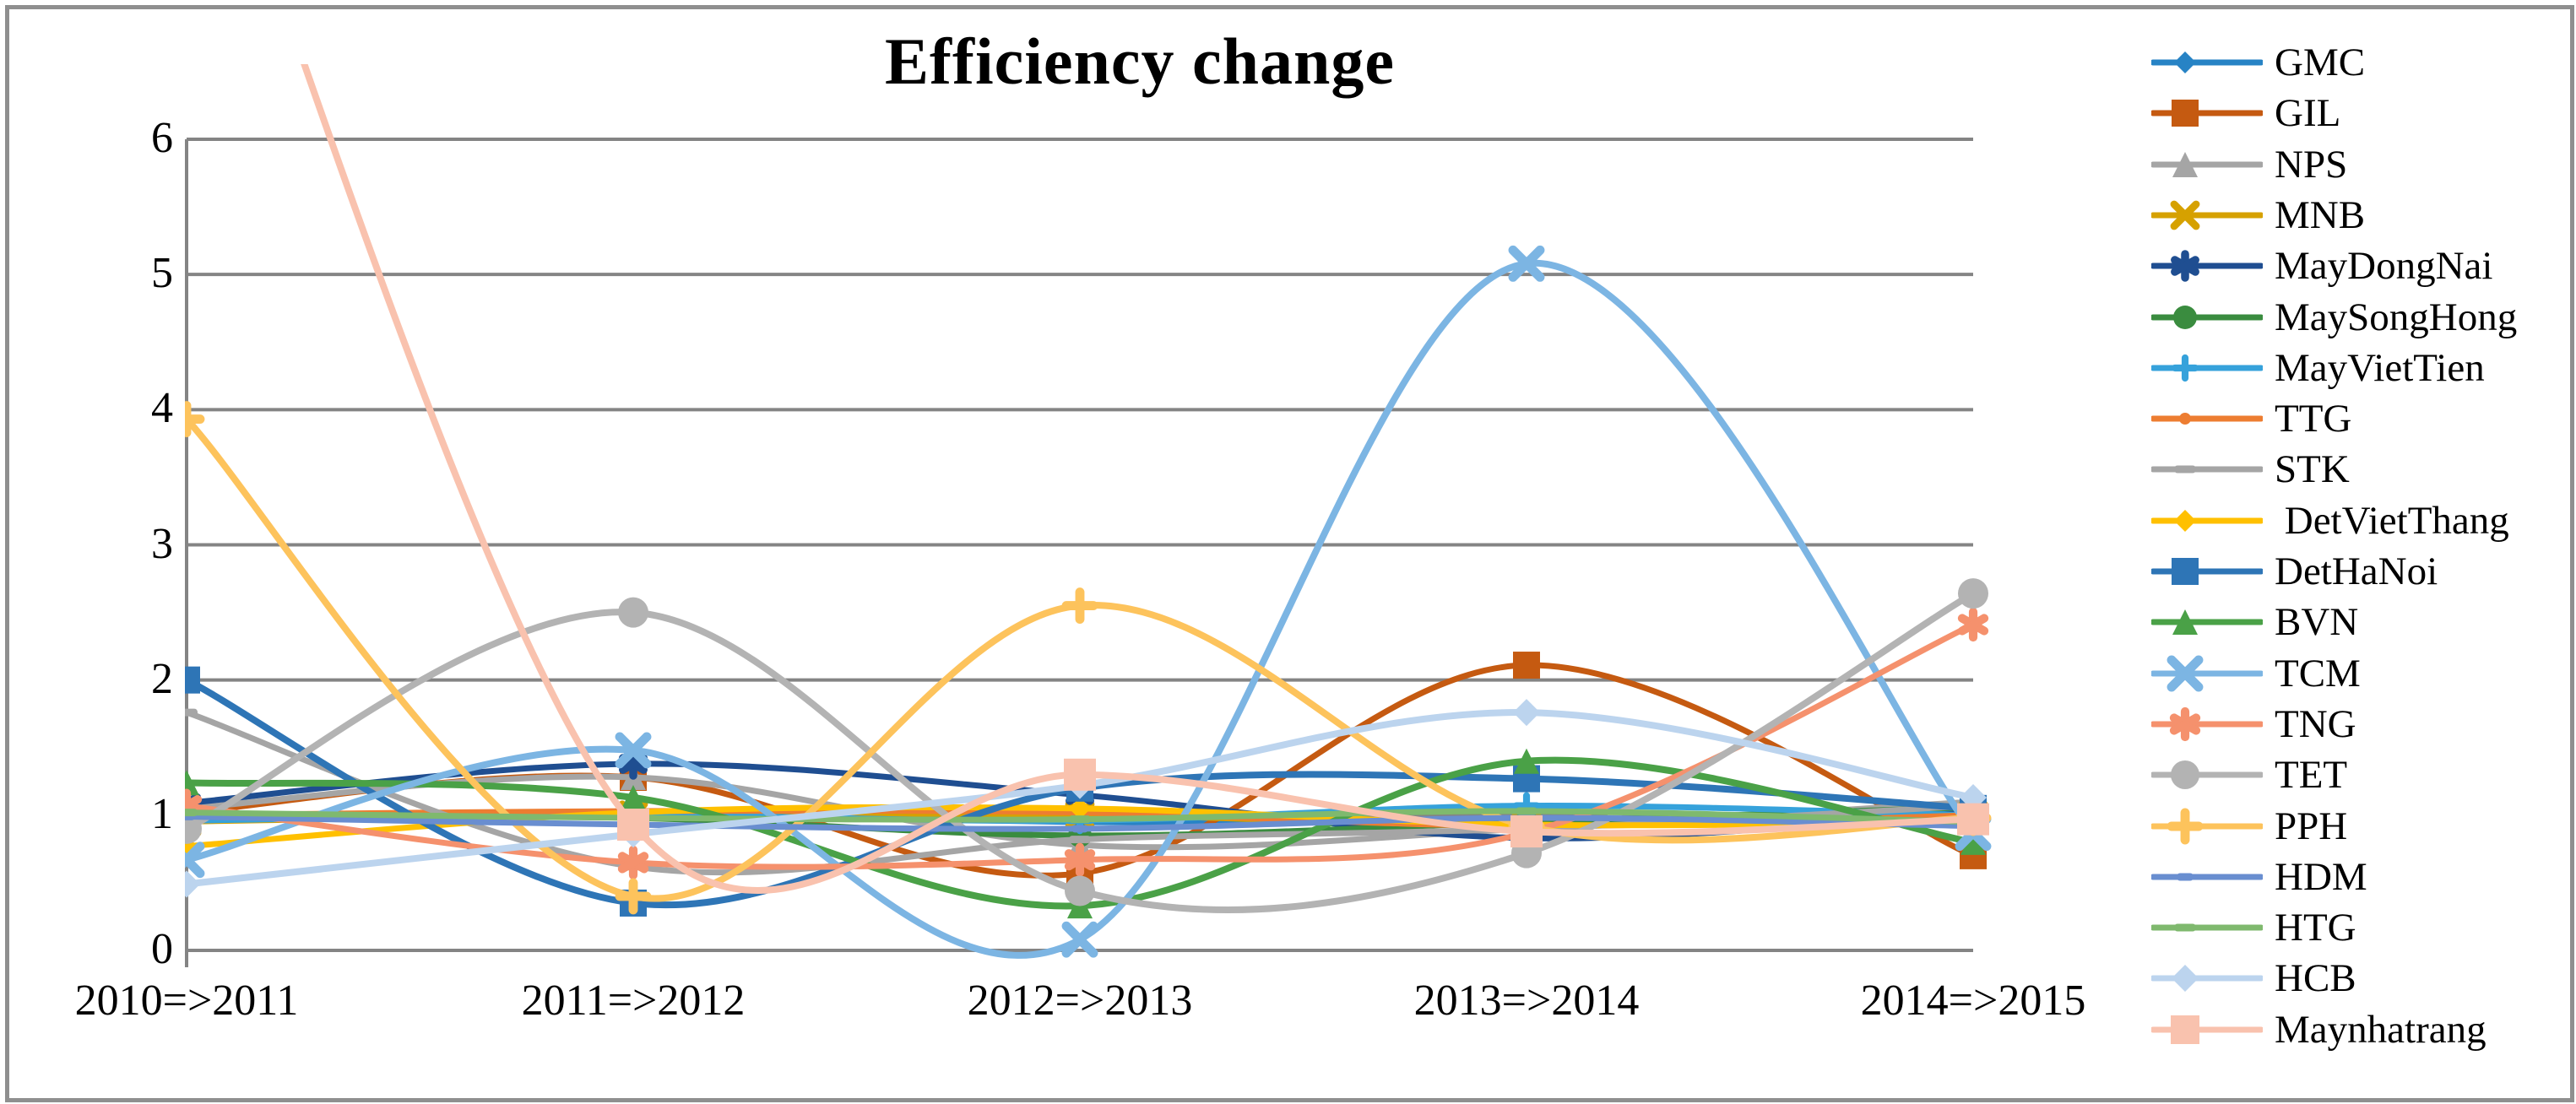 The width and height of the screenshot is (2576, 1104). I want to click on legend-swatch-GMC, so click(2207, 62).